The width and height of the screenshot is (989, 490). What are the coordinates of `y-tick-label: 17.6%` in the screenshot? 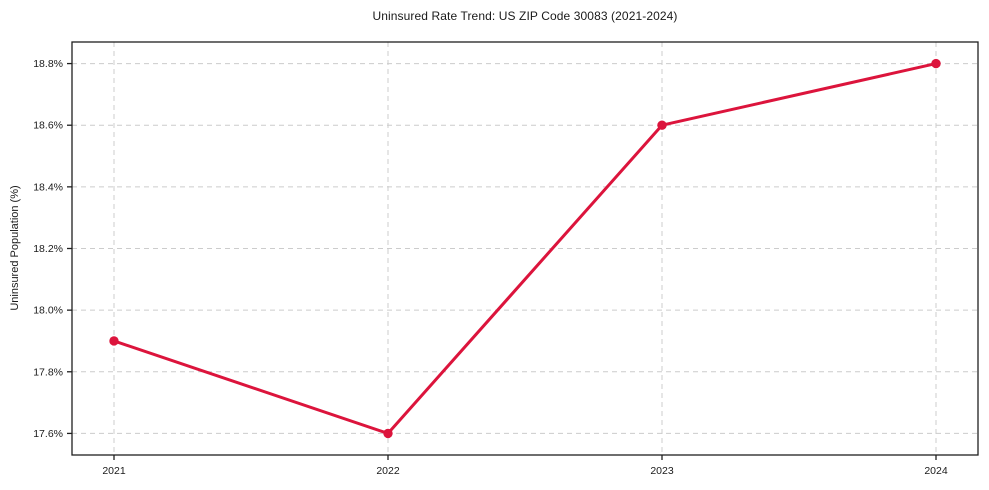 It's located at (48, 434).